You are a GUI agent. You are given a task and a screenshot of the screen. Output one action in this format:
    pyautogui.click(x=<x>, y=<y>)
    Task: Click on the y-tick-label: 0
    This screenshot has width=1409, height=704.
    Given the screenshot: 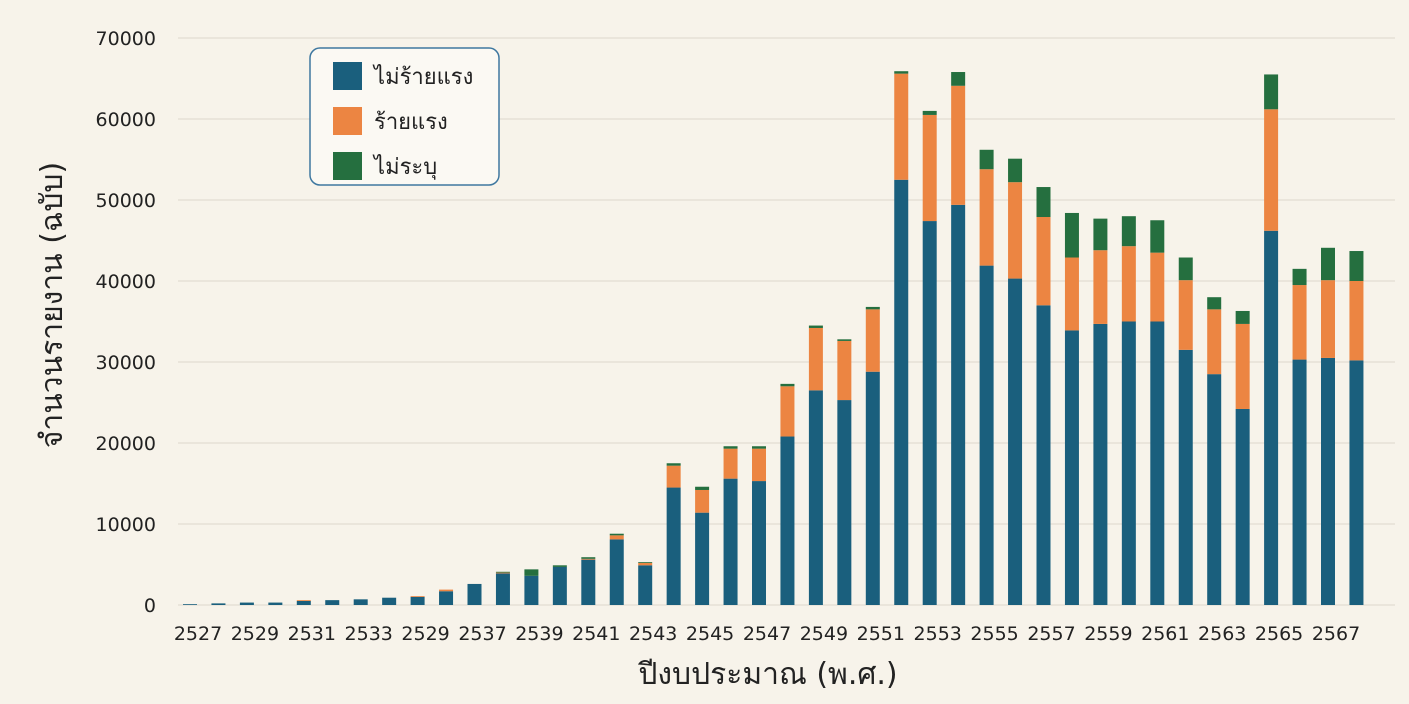 What is the action you would take?
    pyautogui.click(x=150, y=606)
    